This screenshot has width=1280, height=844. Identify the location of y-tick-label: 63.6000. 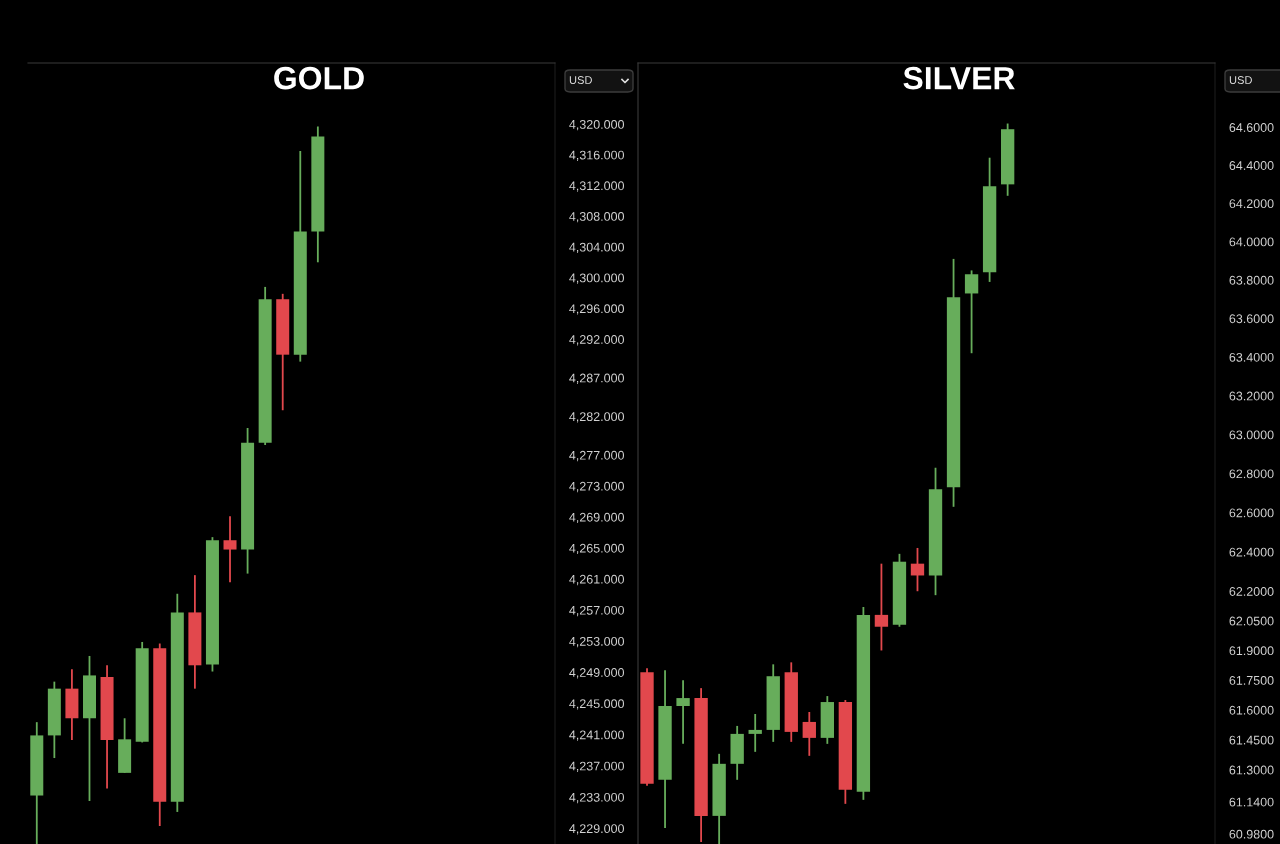
(1251, 319).